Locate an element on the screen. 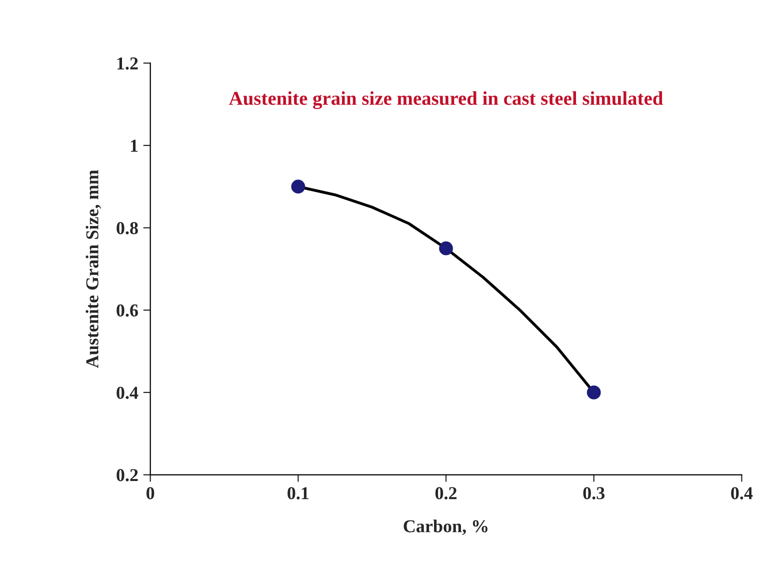 The image size is (767, 579). y-tick-label: 1.2 is located at coordinates (127, 63).